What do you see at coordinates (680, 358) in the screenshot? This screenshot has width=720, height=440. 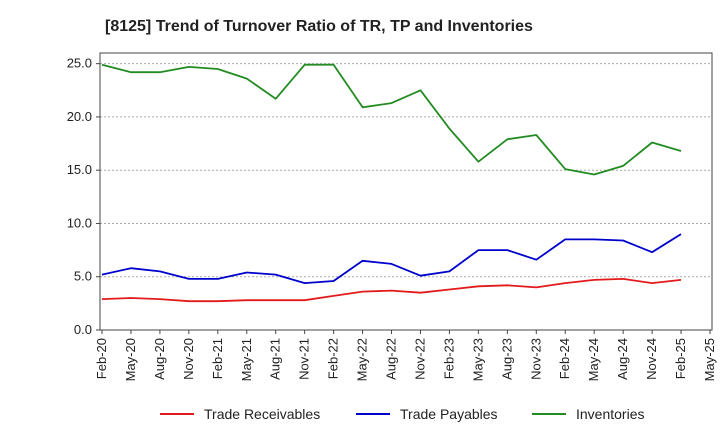 I see `x-tick-label: Feb-25` at bounding box center [680, 358].